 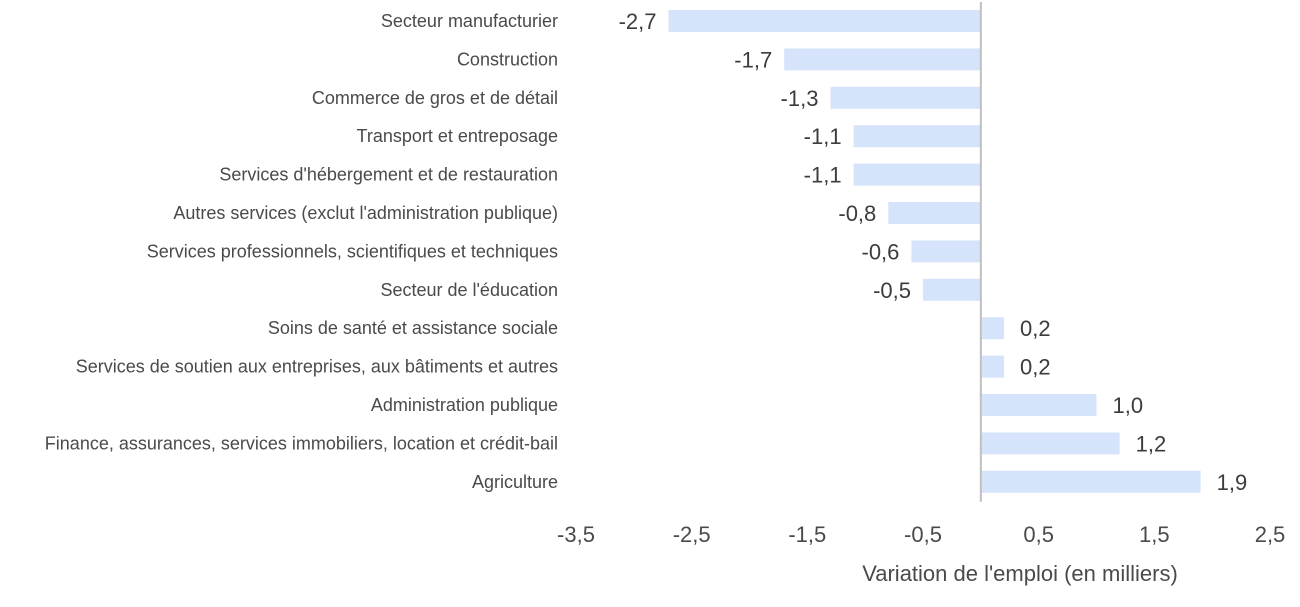 What do you see at coordinates (638, 21) in the screenshot?
I see `data-label: -2,7` at bounding box center [638, 21].